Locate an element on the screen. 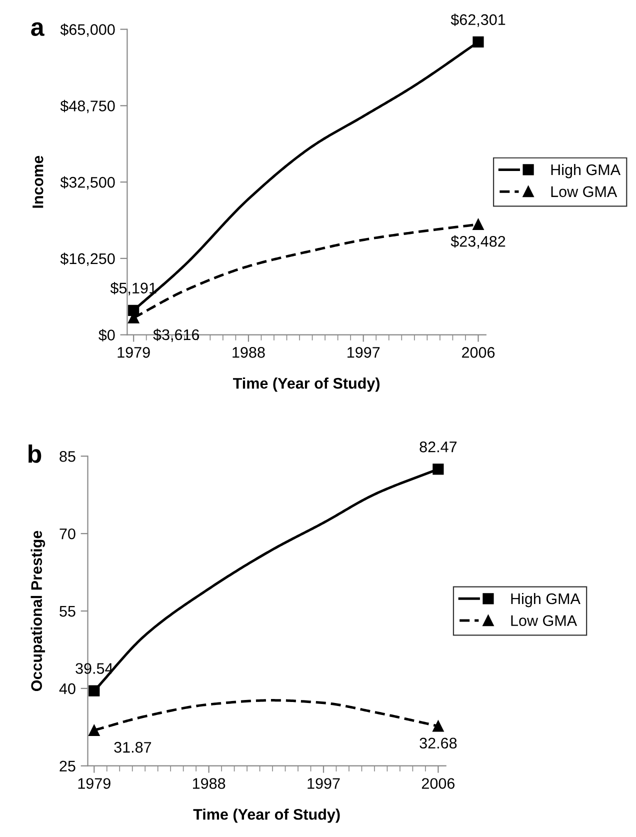  y-tick-label: 40 is located at coordinates (67, 688).